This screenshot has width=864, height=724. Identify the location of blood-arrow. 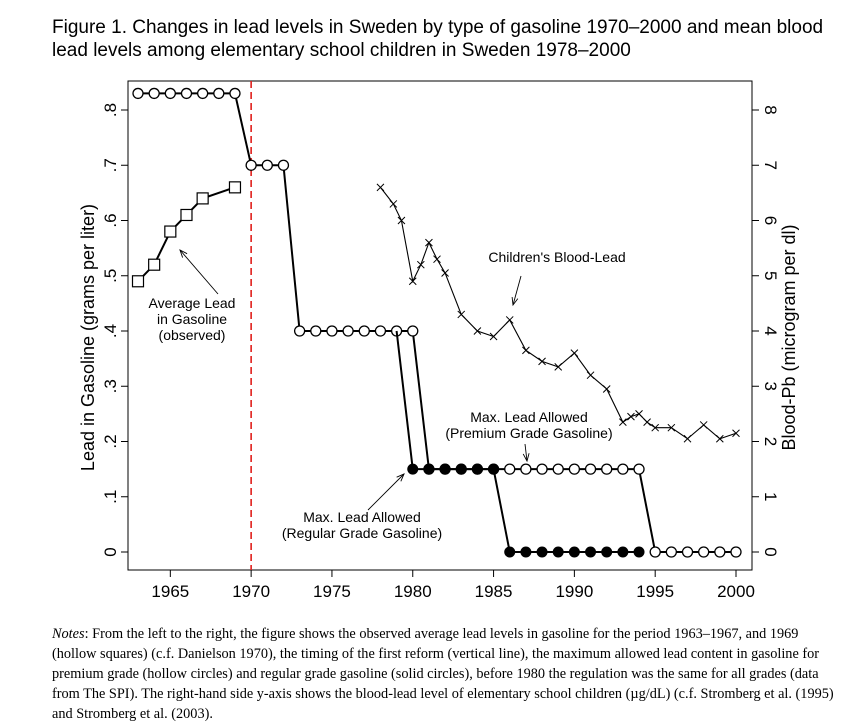
(517, 290).